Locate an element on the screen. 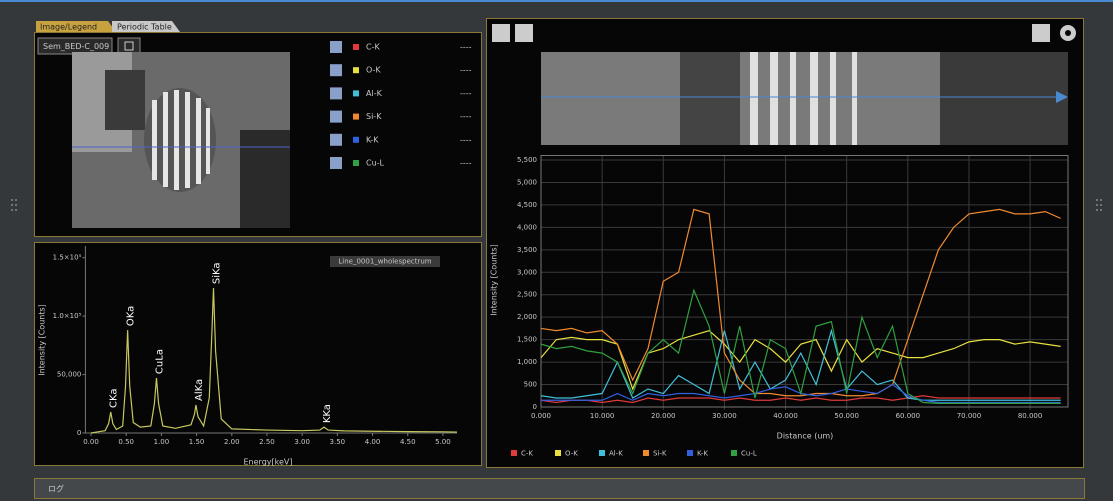 The width and height of the screenshot is (1113, 501). y-tick-label: 3,500 is located at coordinates (527, 250).